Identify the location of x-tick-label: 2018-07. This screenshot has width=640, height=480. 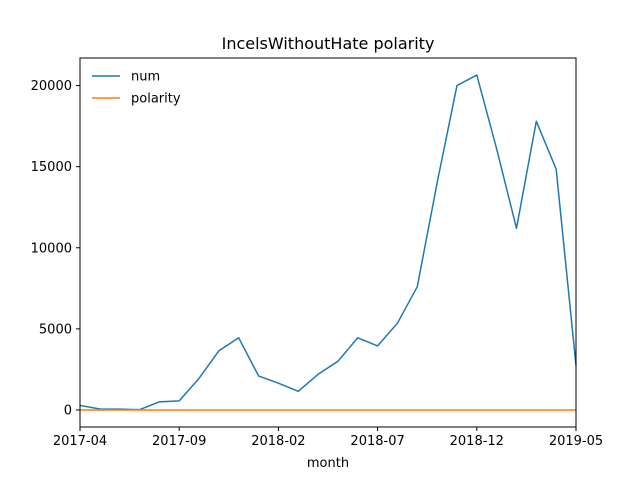
(377, 441).